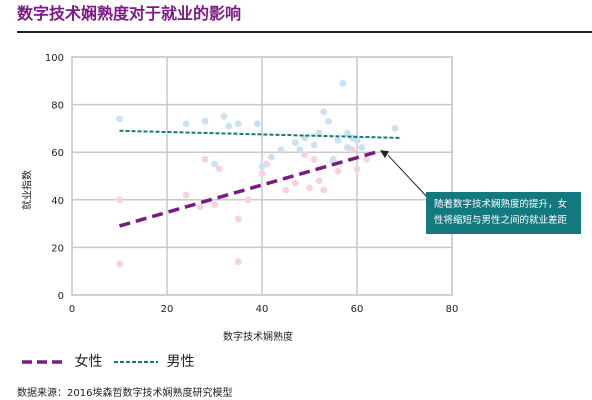 The height and width of the screenshot is (400, 592). What do you see at coordinates (384, 154) in the screenshot?
I see `callout-arrow-head` at bounding box center [384, 154].